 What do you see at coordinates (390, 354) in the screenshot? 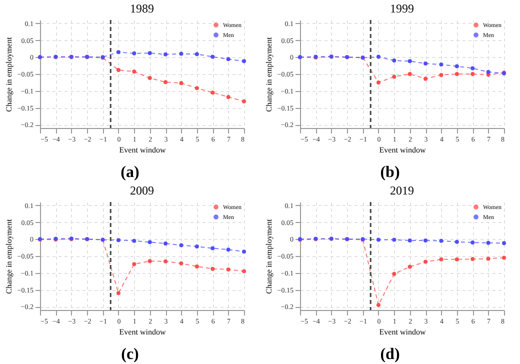
I see `text: (d)` at bounding box center [390, 354].